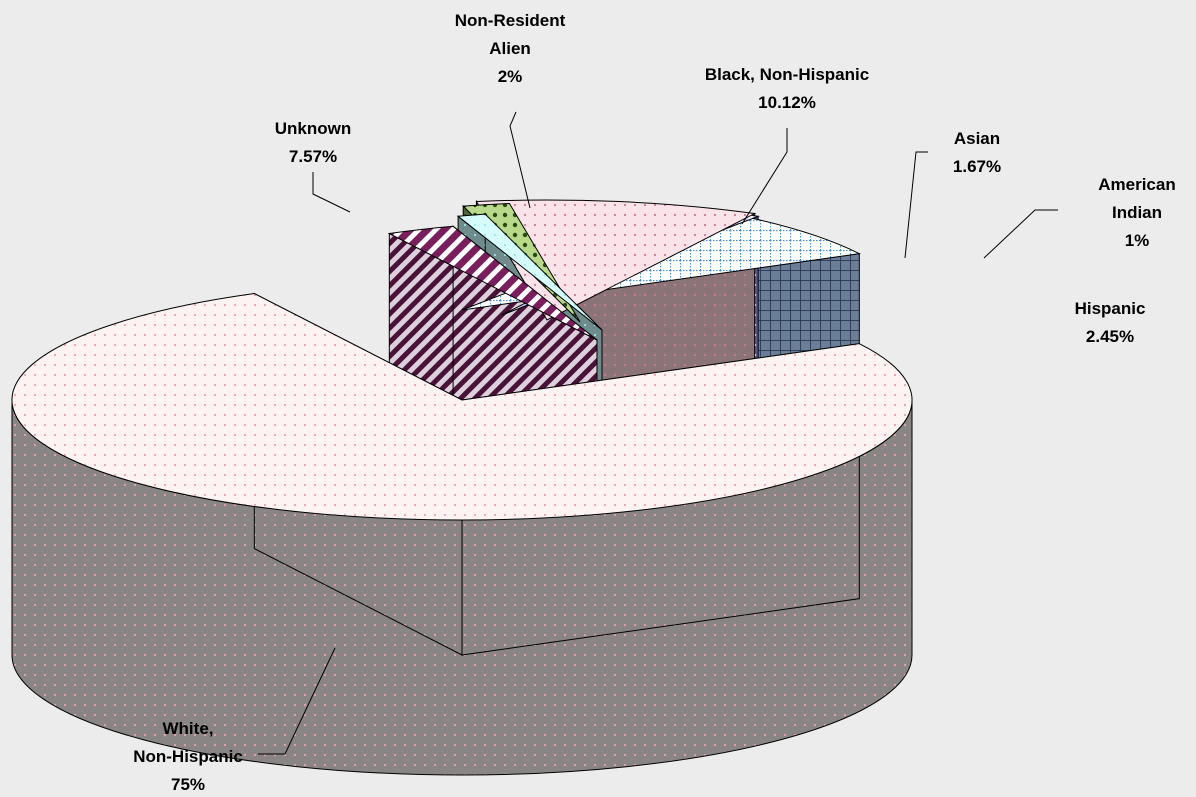  What do you see at coordinates (1110, 322) in the screenshot?
I see `slice-label: Hispanic 2.45%` at bounding box center [1110, 322].